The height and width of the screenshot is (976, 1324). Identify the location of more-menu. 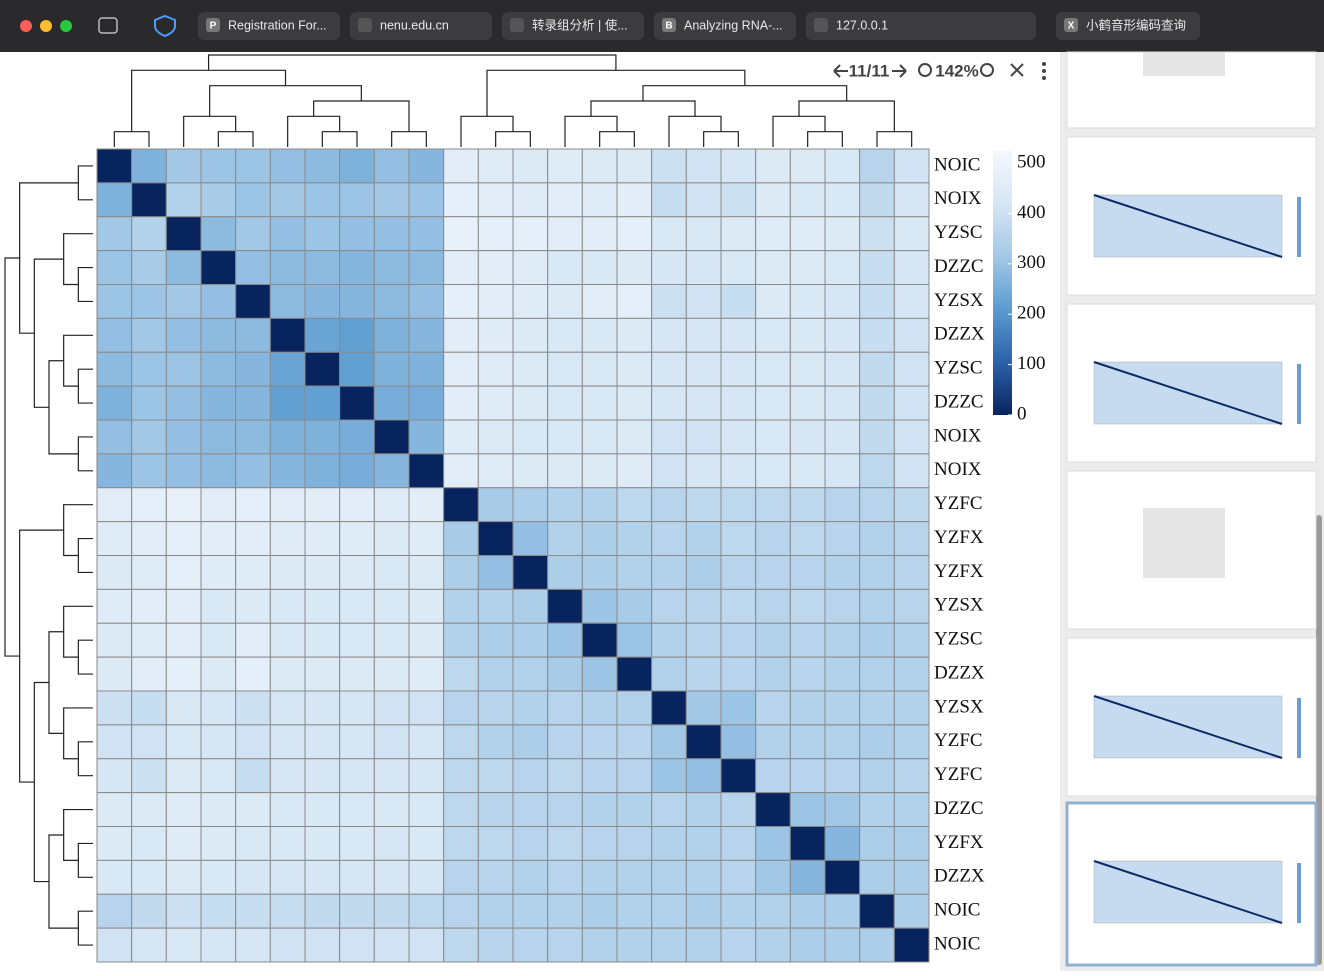
(1044, 71).